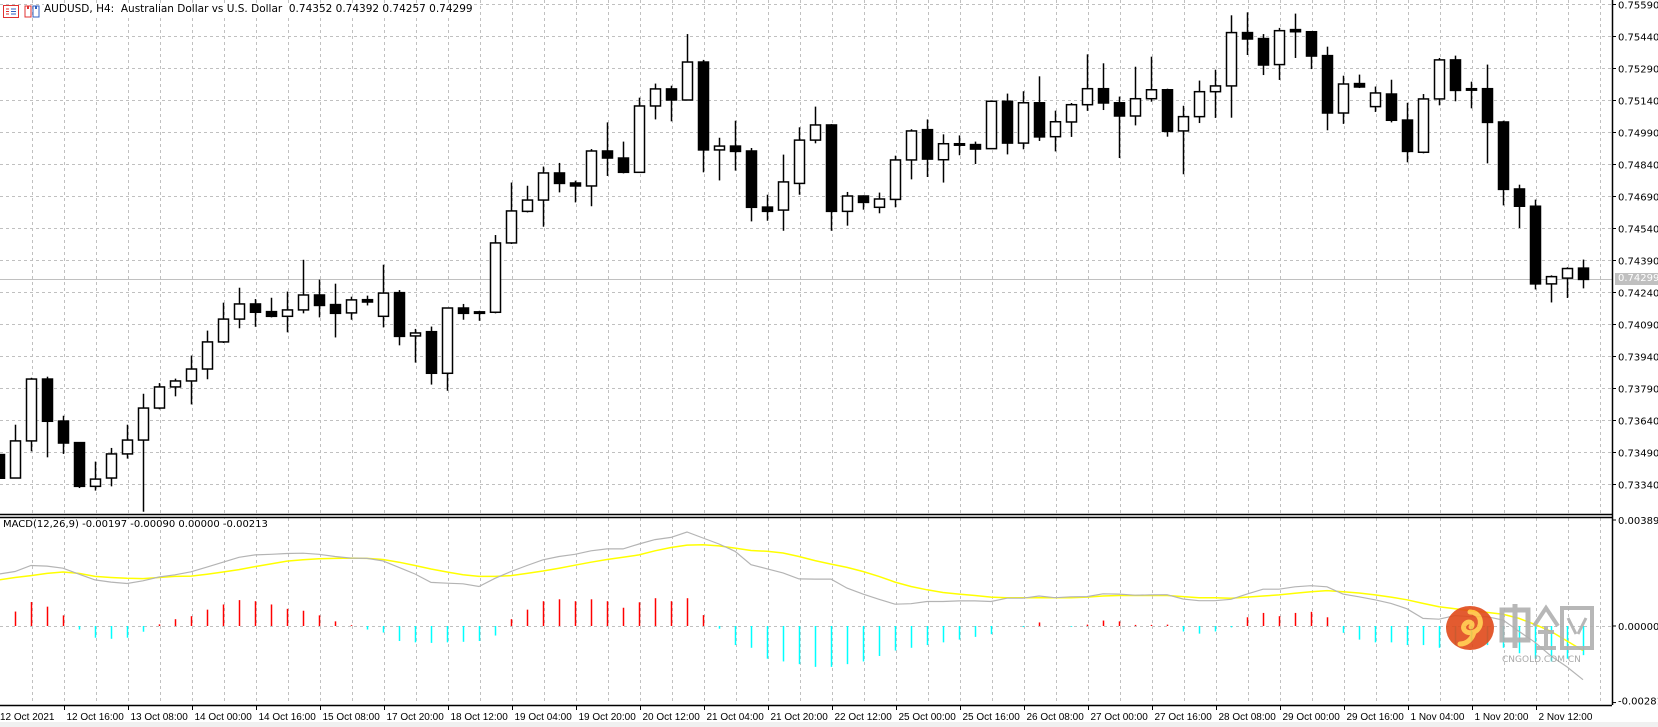 This screenshot has height=727, width=1658. I want to click on price-axis-label: 0.75140, so click(1638, 102).